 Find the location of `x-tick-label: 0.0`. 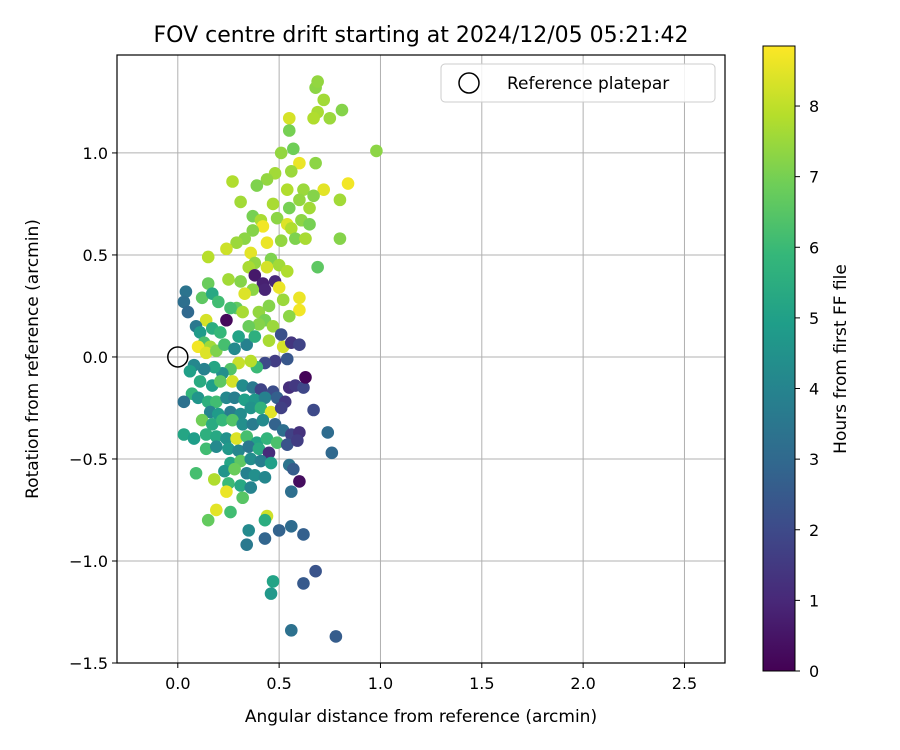

x-tick-label: 0.0 is located at coordinates (177, 683).